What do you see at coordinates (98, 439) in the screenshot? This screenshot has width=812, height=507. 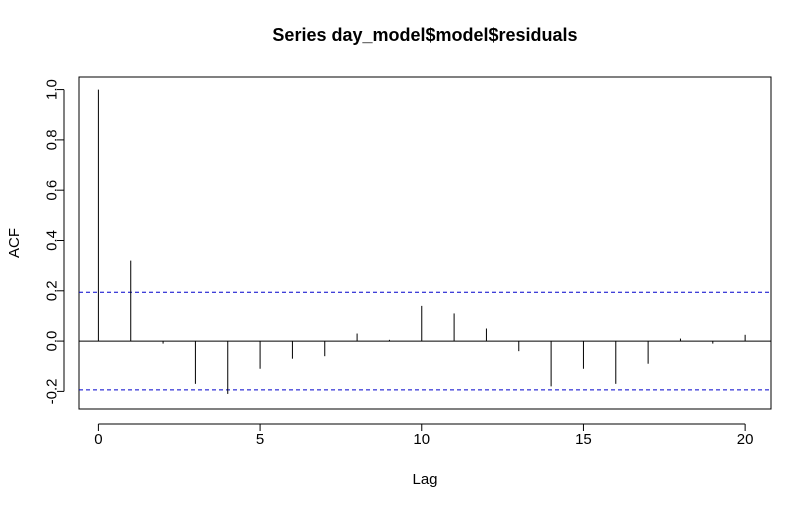 I see `x-tick-label: 0` at bounding box center [98, 439].